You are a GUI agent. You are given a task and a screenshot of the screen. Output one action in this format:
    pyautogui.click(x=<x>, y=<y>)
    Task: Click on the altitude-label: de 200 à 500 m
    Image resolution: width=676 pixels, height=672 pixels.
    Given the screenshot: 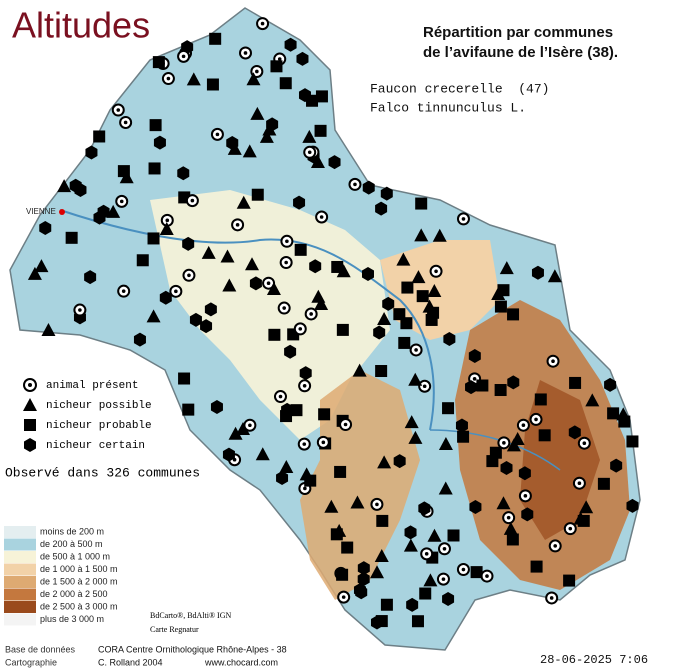 What is the action you would take?
    pyautogui.click(x=71, y=544)
    